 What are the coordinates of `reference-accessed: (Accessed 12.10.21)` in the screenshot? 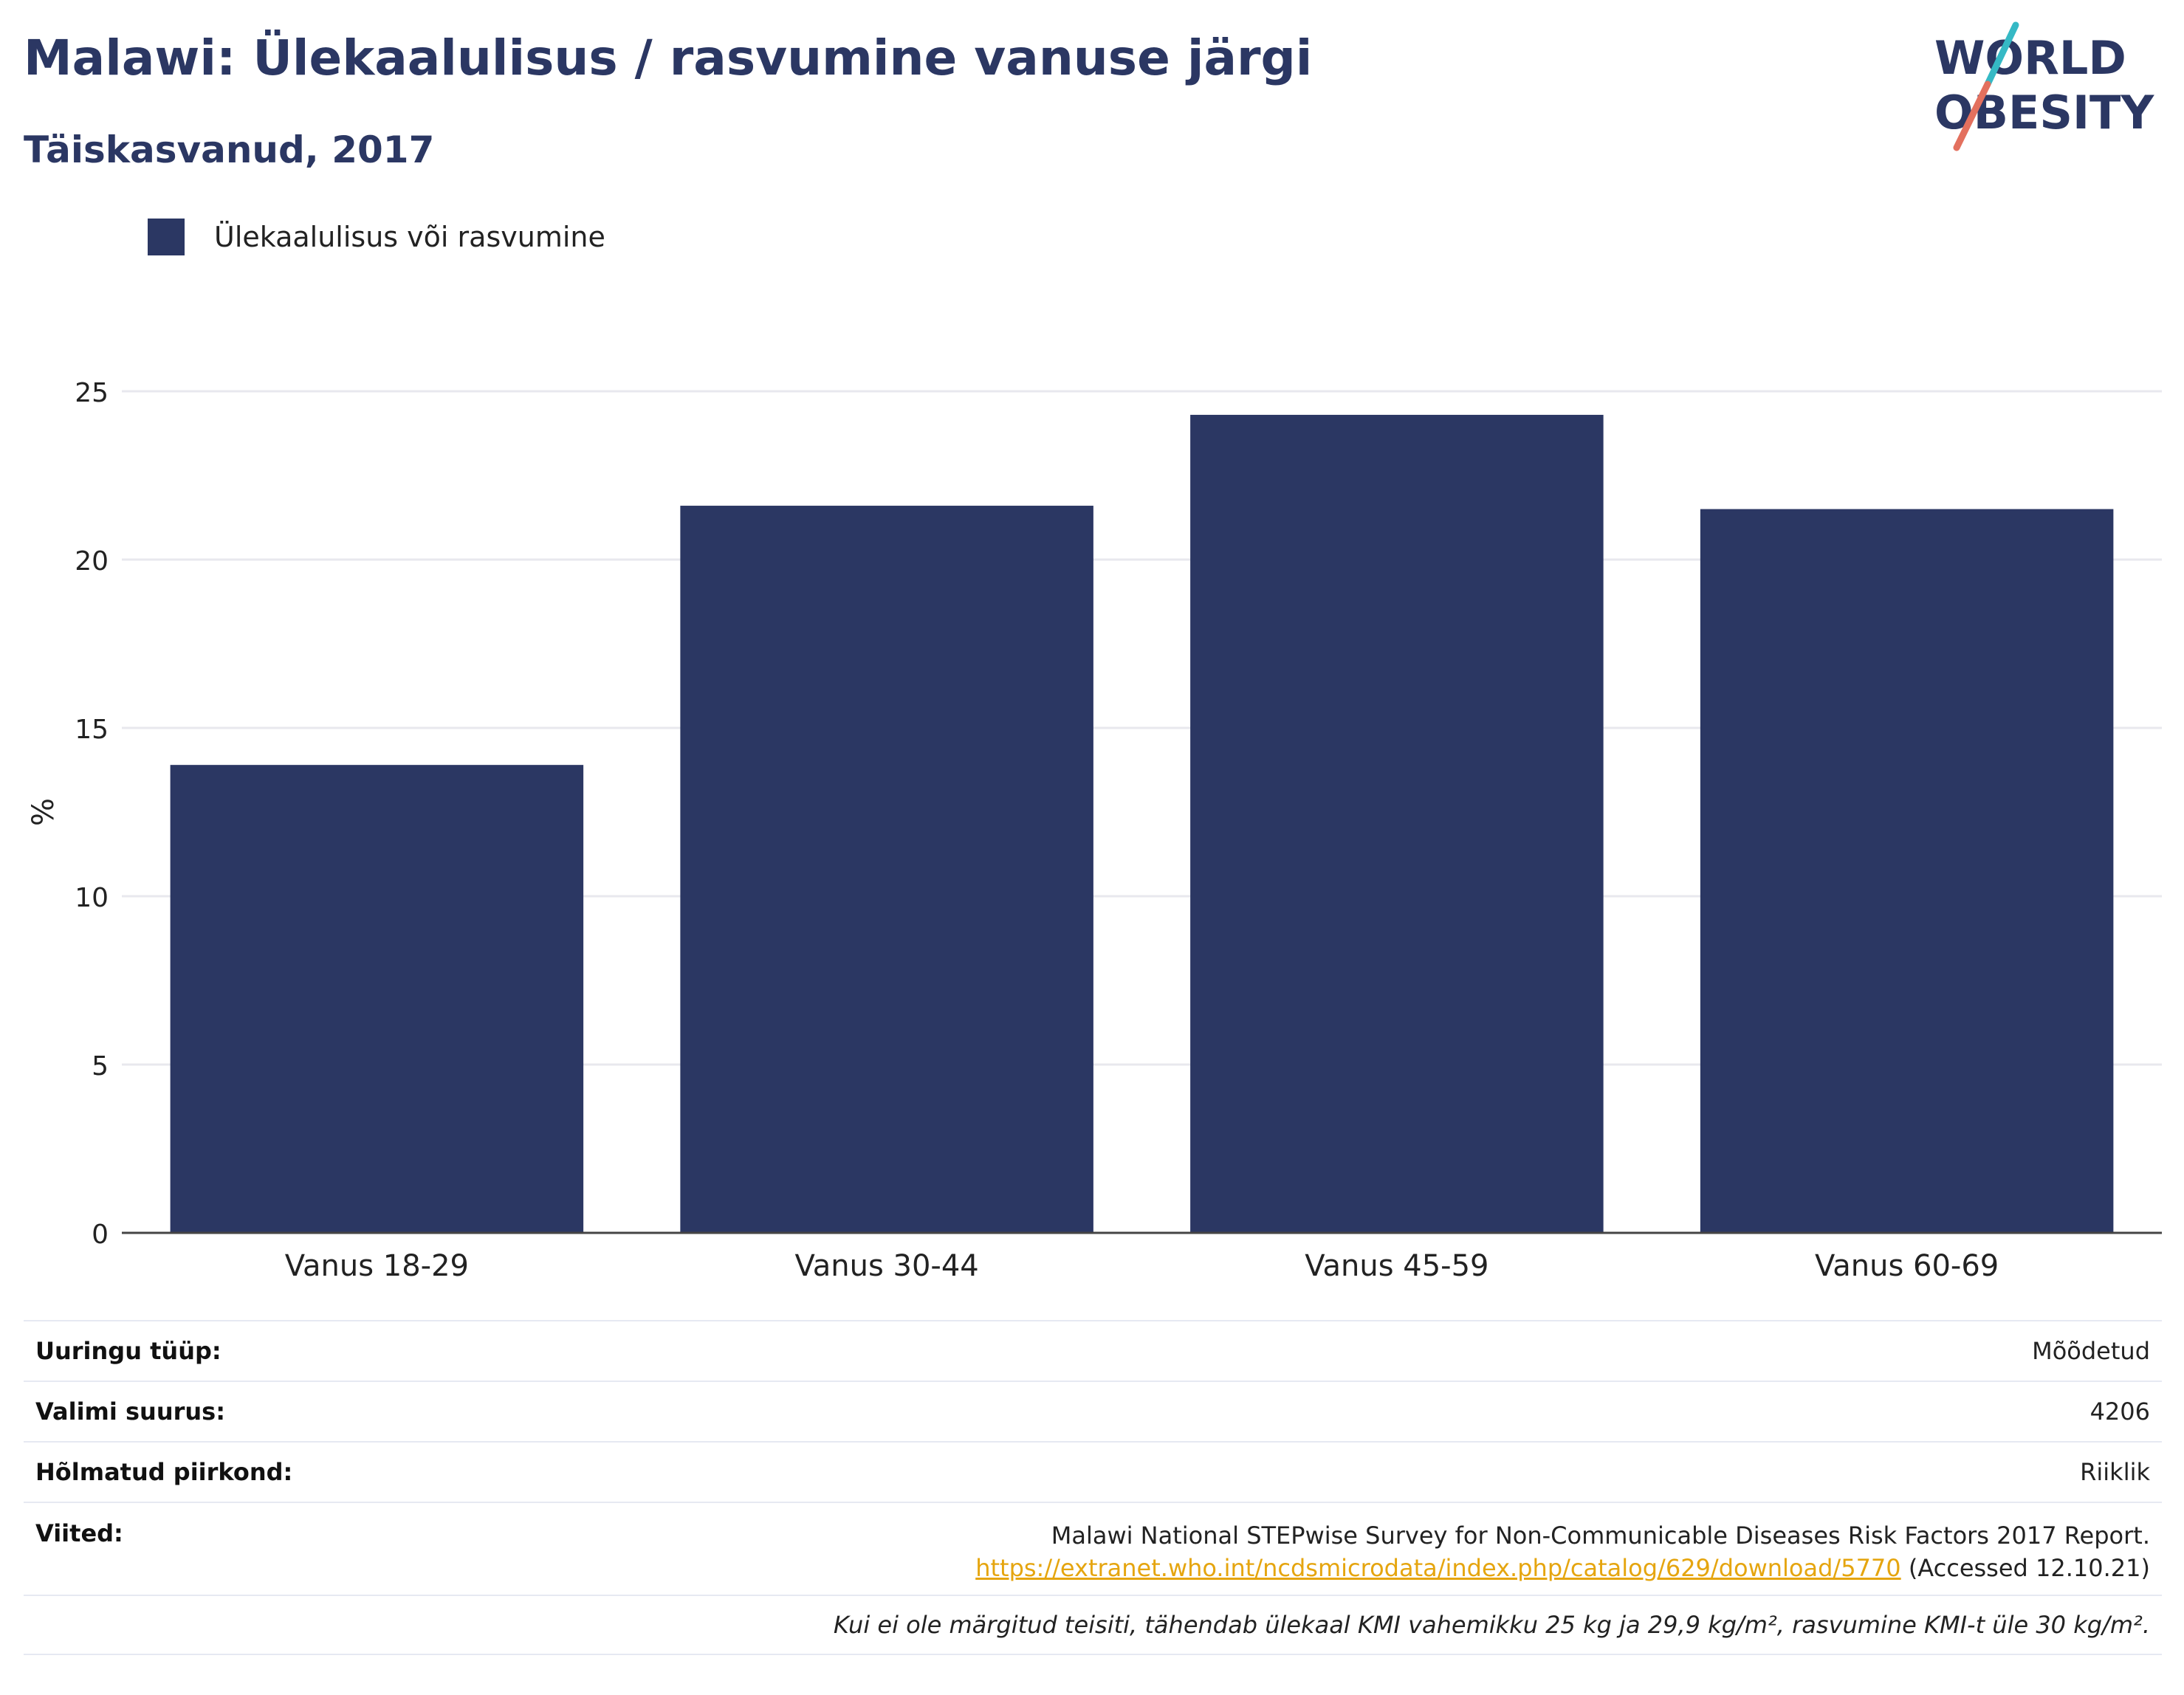 It's located at (2029, 1568).